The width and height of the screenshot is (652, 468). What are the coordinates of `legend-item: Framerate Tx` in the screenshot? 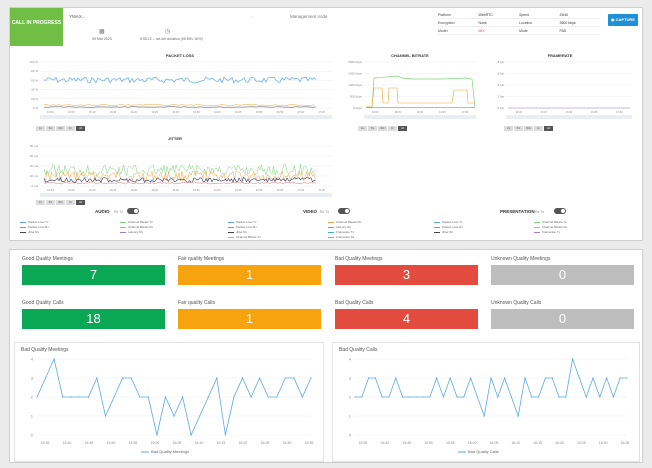 It's located at (547, 232).